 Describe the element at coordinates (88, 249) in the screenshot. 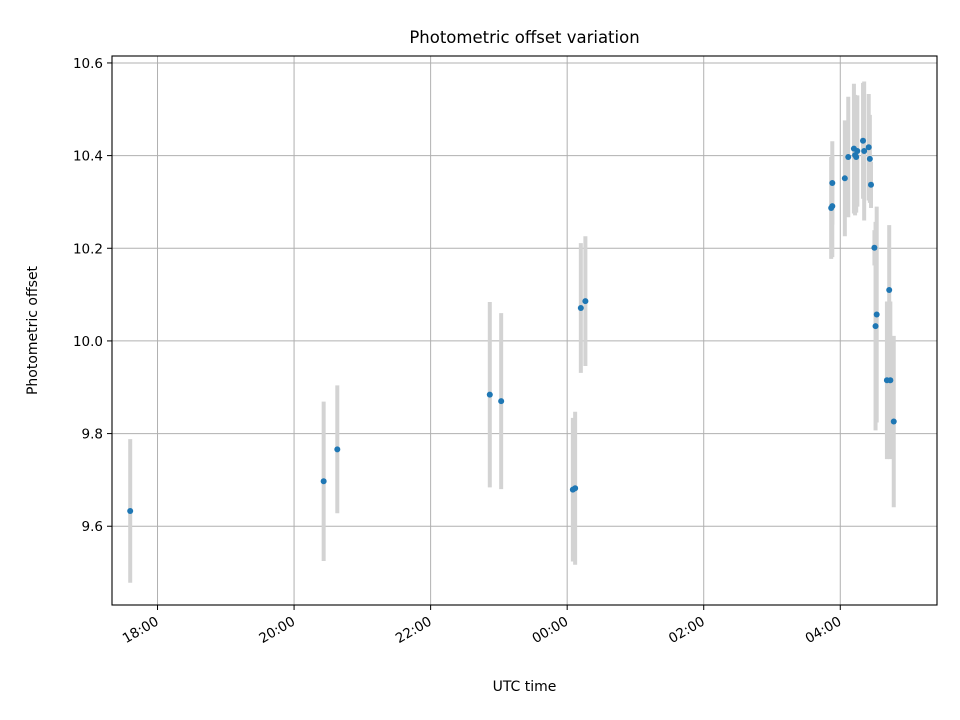

I see `y-tick-label: 10.2` at that location.